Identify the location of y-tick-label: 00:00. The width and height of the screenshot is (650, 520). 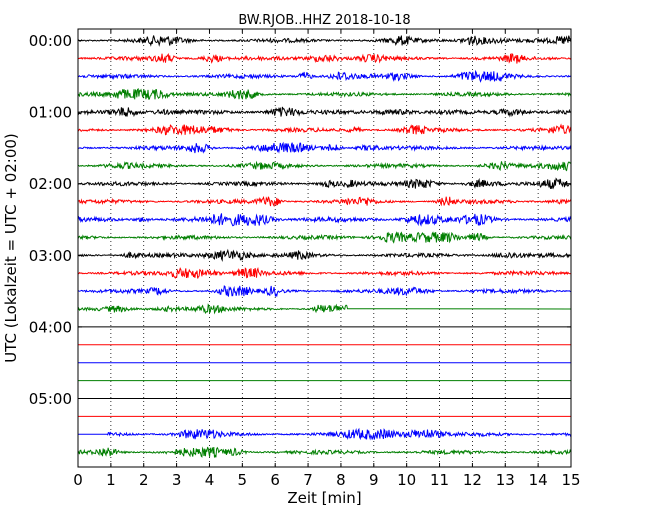
(50, 41).